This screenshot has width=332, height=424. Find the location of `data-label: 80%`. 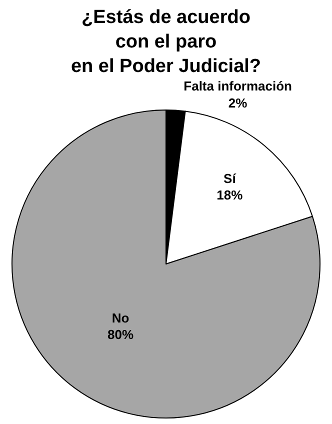

data-label: 80% is located at coordinates (121, 334).